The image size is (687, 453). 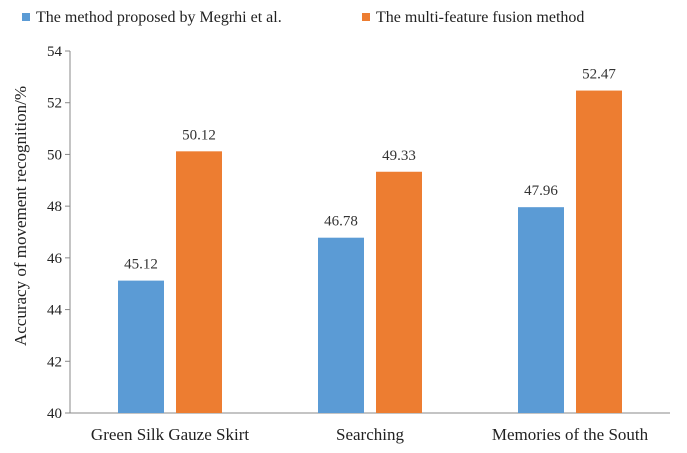 I want to click on data-label-series2-2: 49.33, so click(x=399, y=156).